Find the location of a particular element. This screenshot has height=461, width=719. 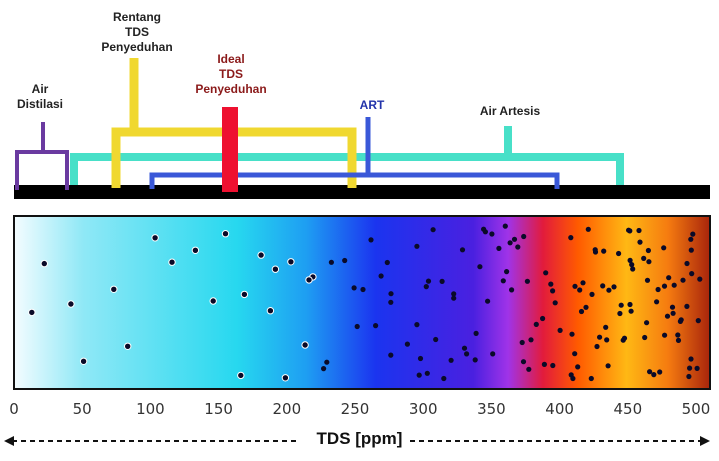

label-air-artesis: Air Artesis is located at coordinates (510, 111).